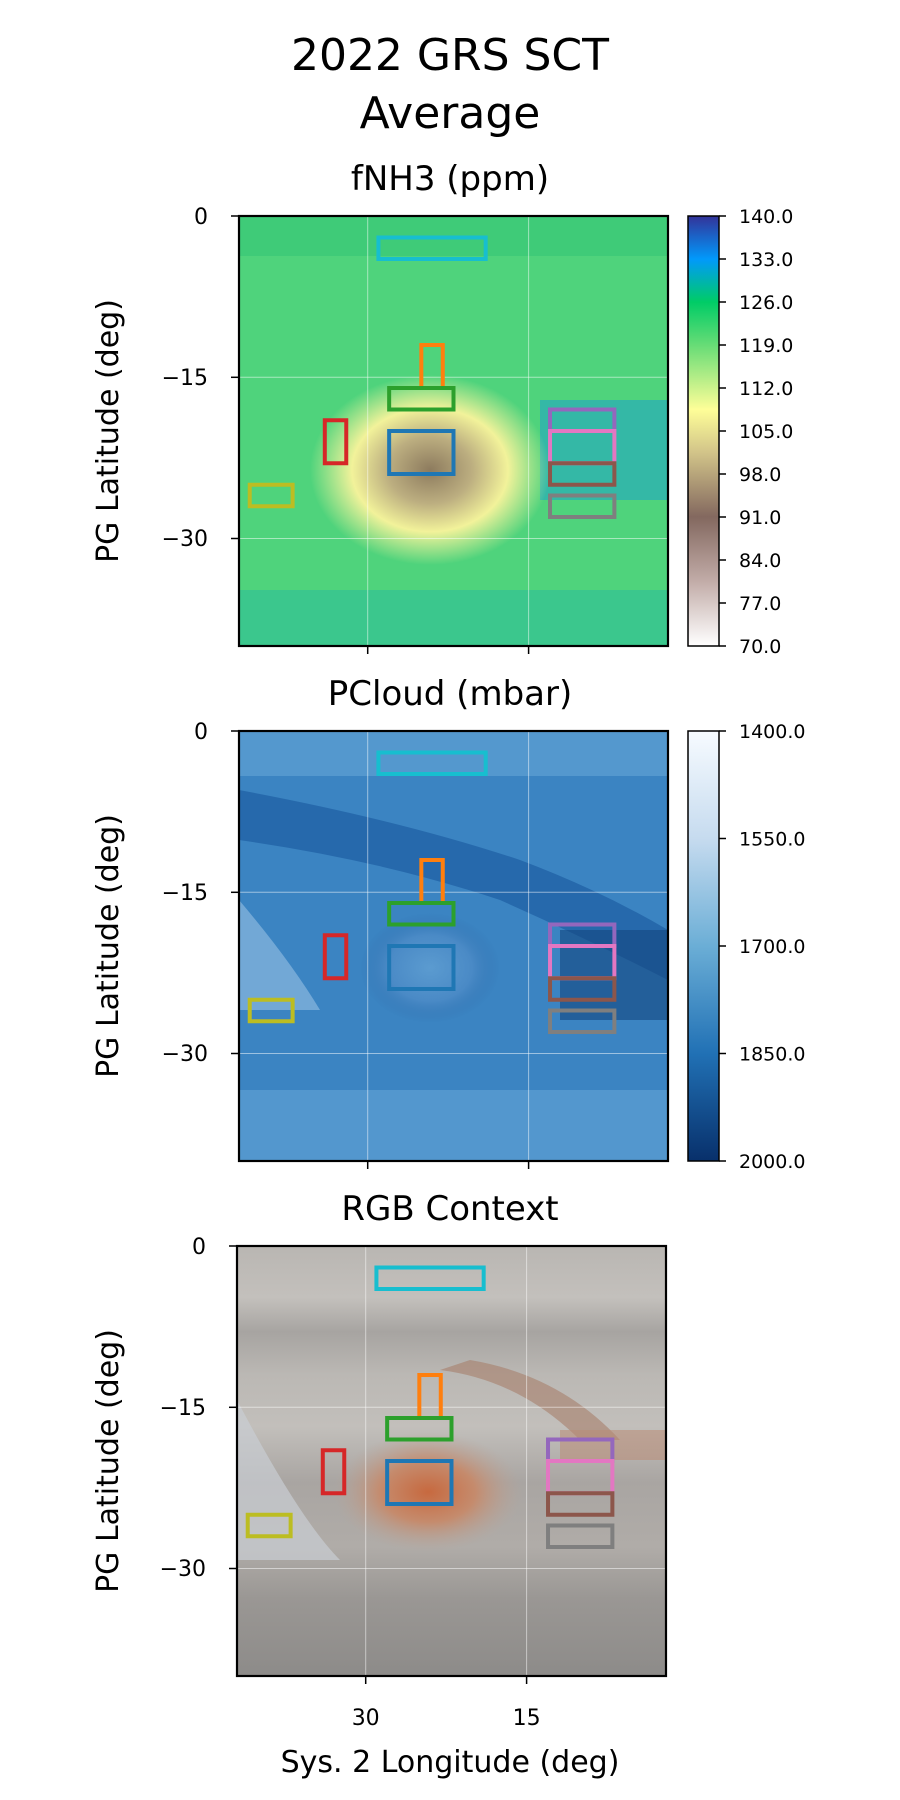 This screenshot has height=1800, width=900. What do you see at coordinates (766, 389) in the screenshot?
I see `colorbar-tick-label: 112.0` at bounding box center [766, 389].